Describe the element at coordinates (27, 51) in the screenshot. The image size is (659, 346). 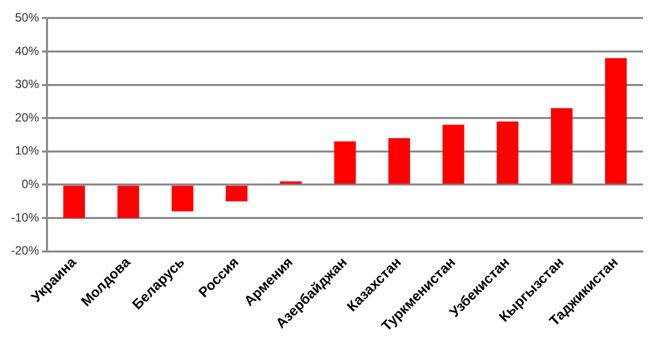
I see `y-tick-label: 40%` at that location.